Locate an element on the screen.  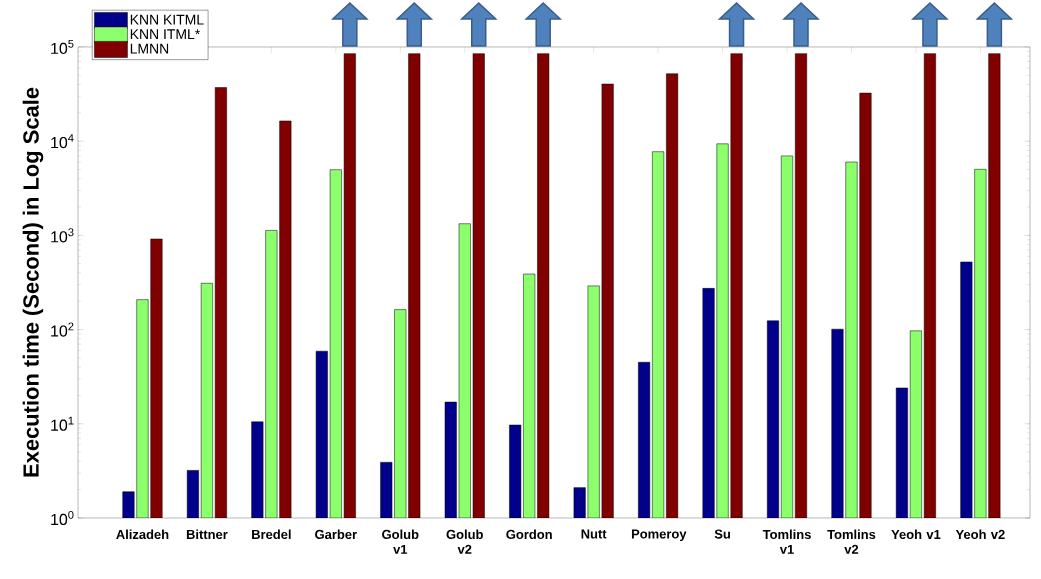
y-tick-label: 10$^{2}$ is located at coordinates (62, 329).